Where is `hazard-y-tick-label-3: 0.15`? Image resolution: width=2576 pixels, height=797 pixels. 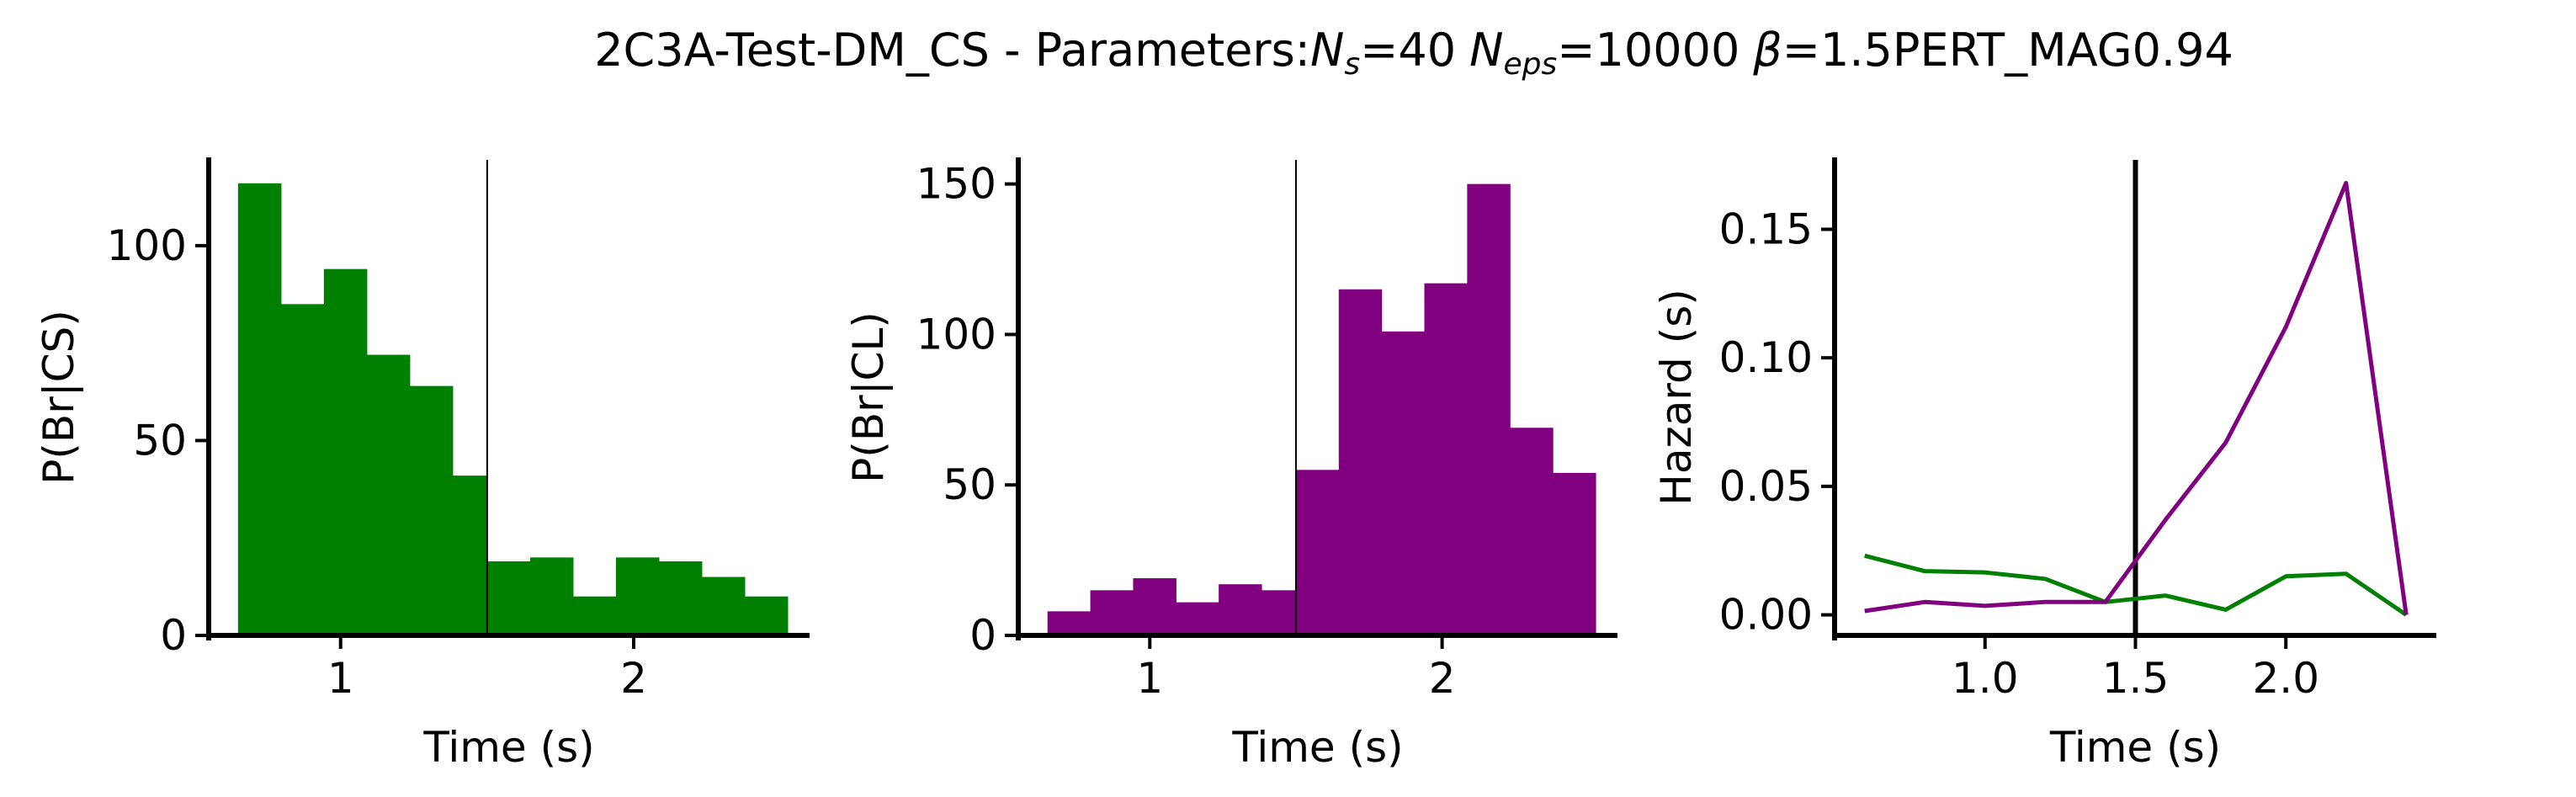
hazard-y-tick-label-3: 0.15 is located at coordinates (1766, 229).